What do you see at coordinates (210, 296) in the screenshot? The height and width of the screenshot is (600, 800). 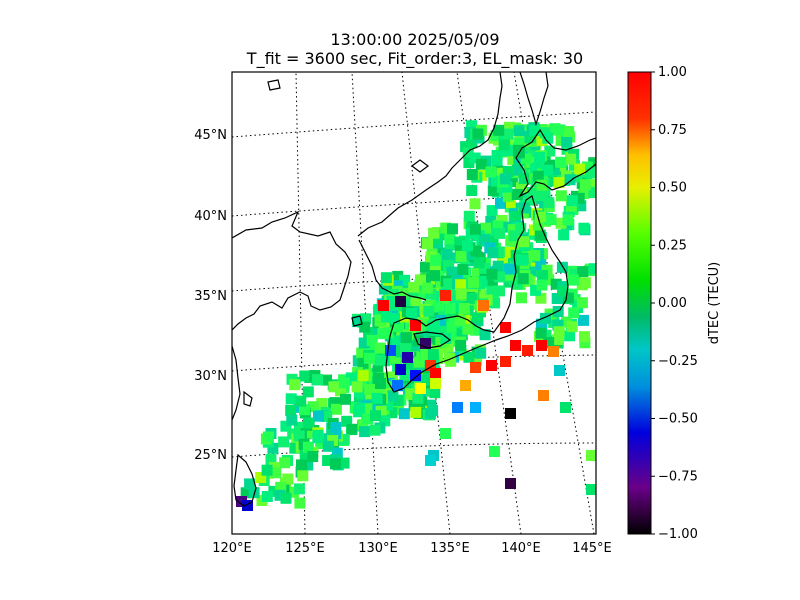 I see `lat-label: 35°N` at bounding box center [210, 296].